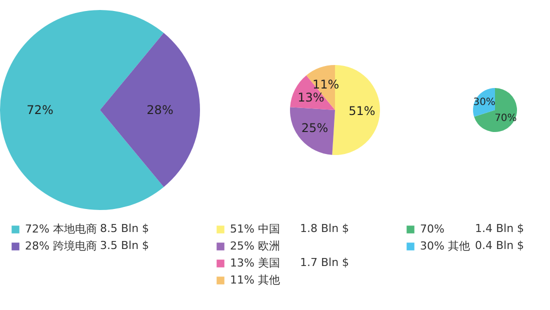 The width and height of the screenshot is (550, 310). Describe the element at coordinates (125, 228) in the screenshot. I see `text: 8.5 Bln $` at that location.